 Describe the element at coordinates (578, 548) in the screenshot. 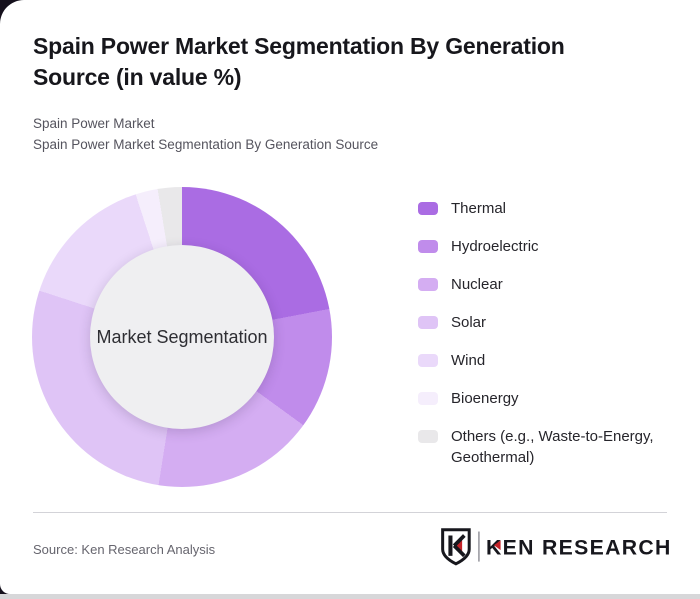

I see `logo-wordmark: KEN RESEARCH` at that location.